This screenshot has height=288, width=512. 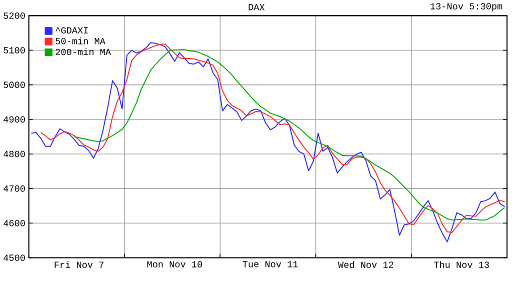 I want to click on y-tick-label: 5000, so click(x=14, y=85).